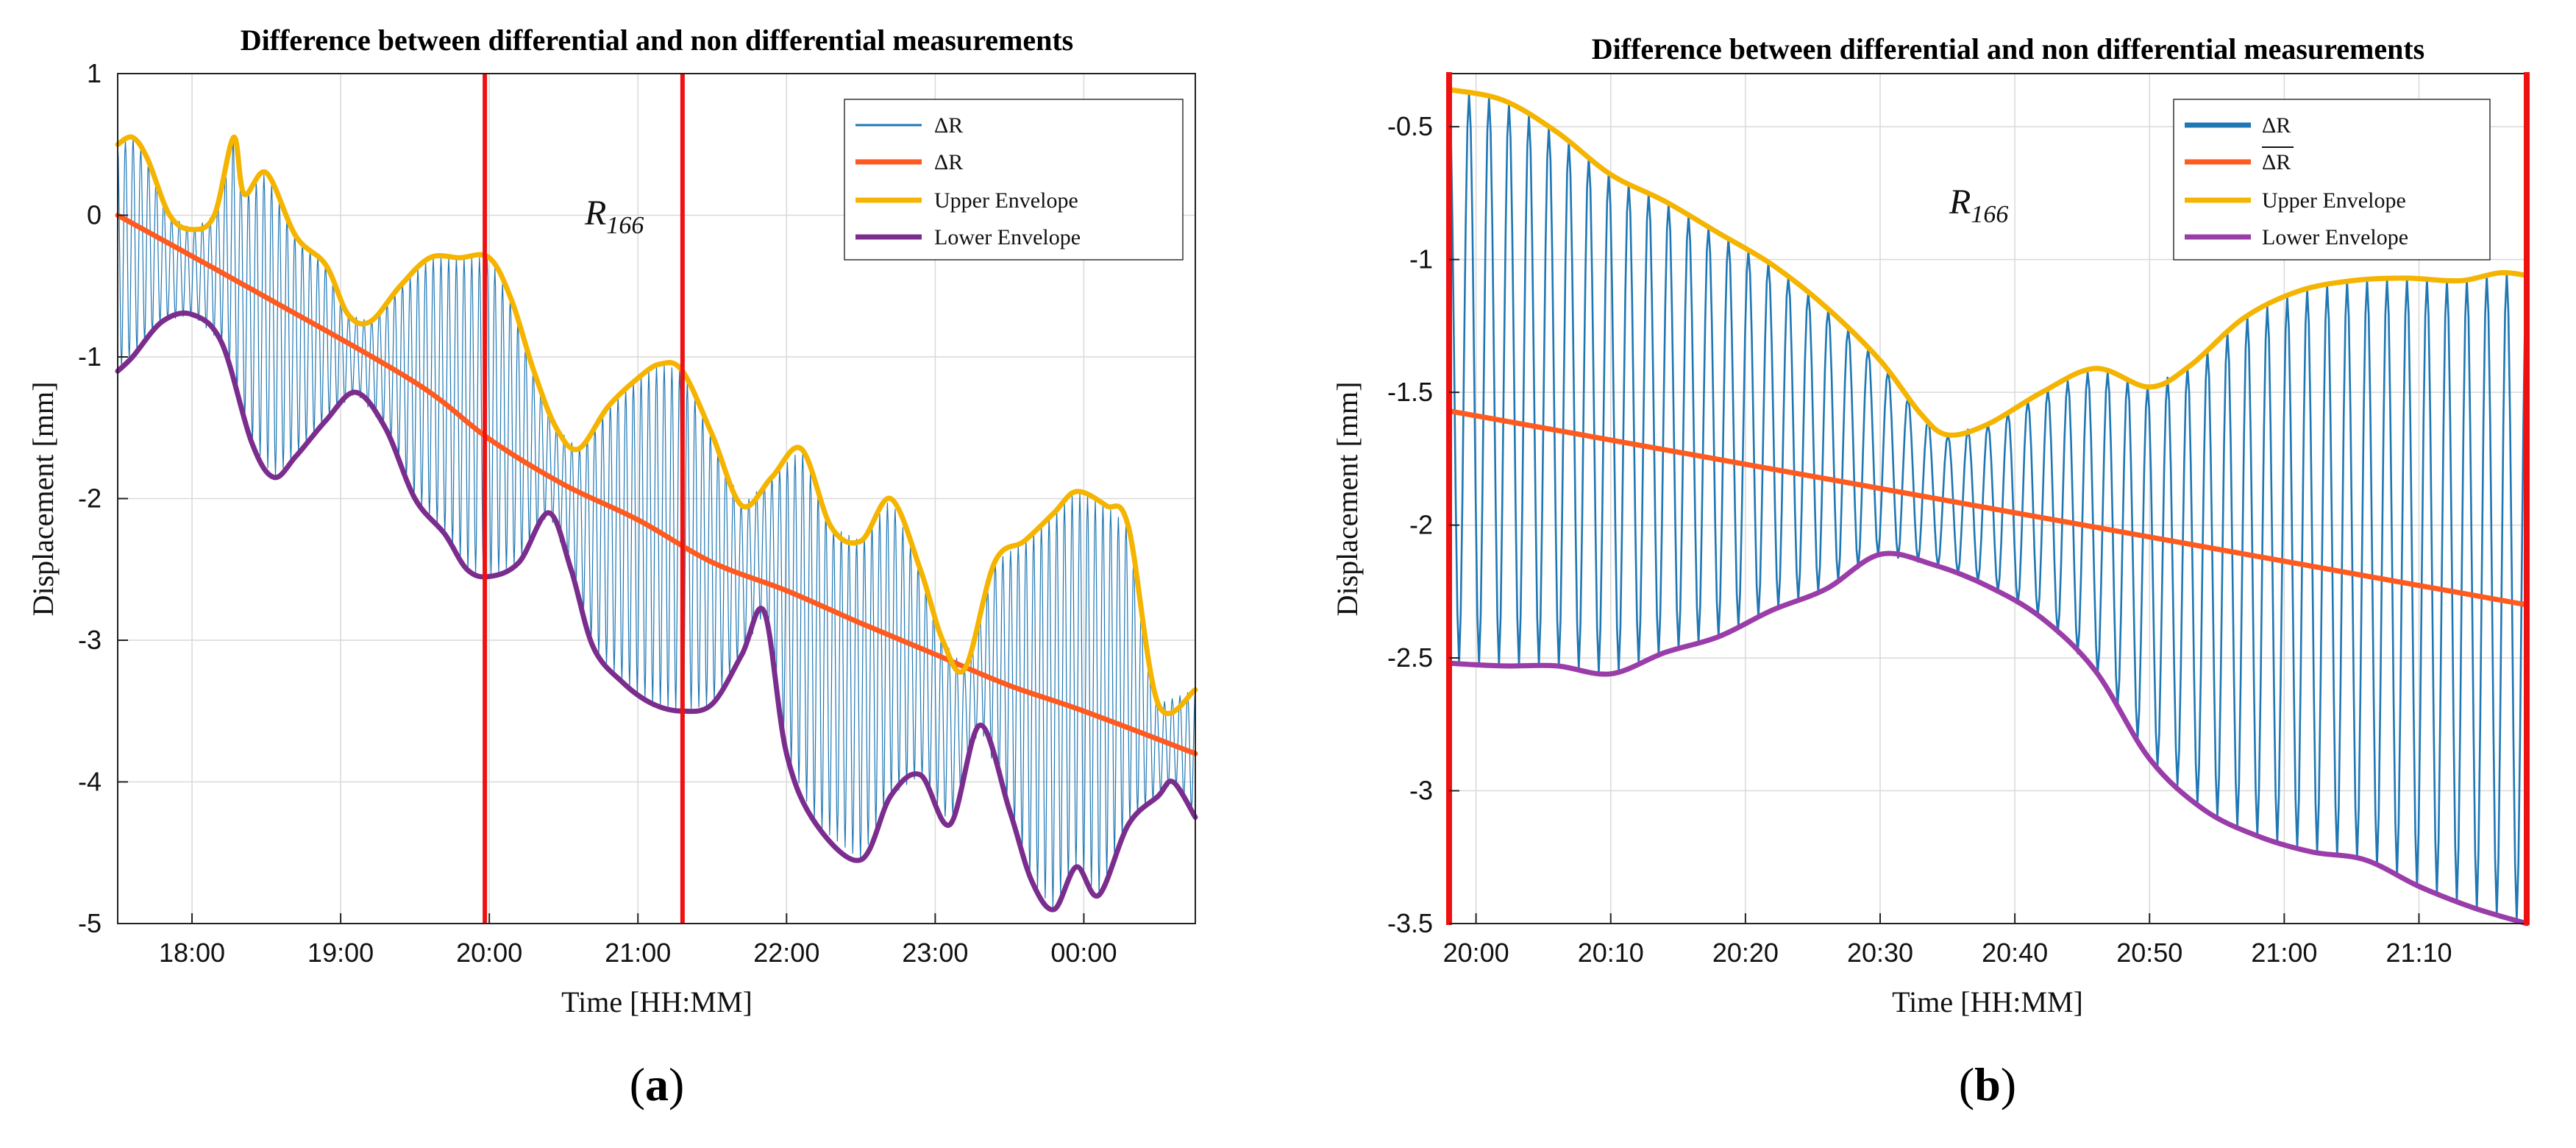  Describe the element at coordinates (2015, 953) in the screenshot. I see `chart-b-x-tick-label: 20:40` at that location.